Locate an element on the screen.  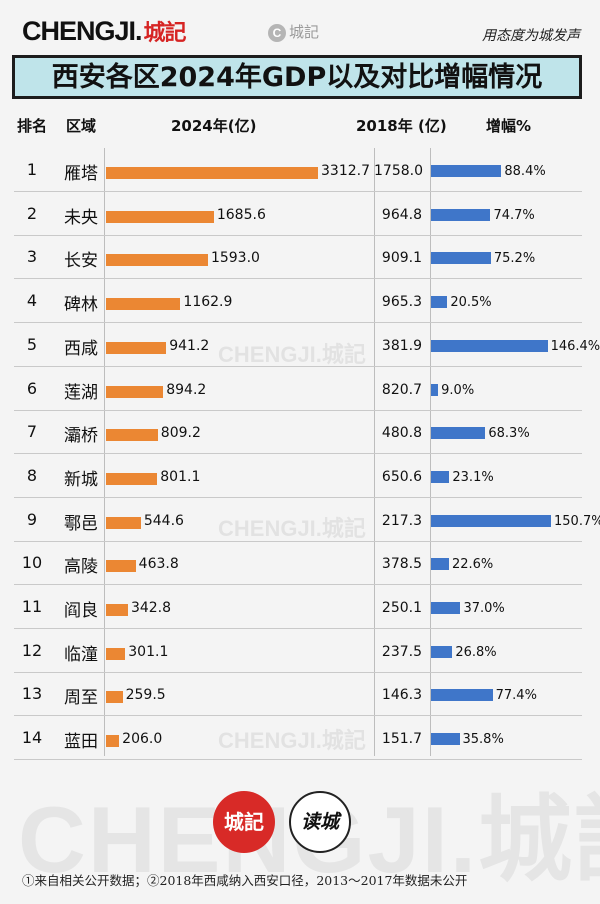
rank-number: 2 is located at coordinates (32, 213).